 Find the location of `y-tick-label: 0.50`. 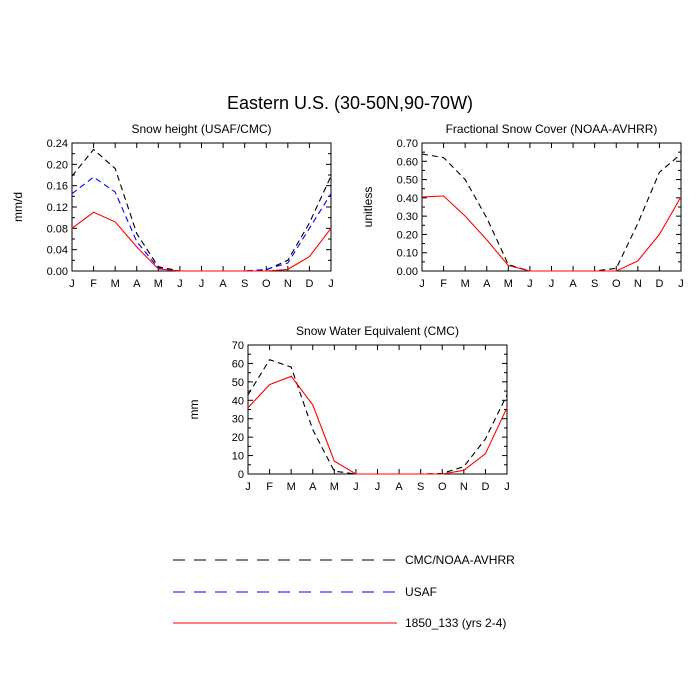

y-tick-label: 0.50 is located at coordinates (407, 181).